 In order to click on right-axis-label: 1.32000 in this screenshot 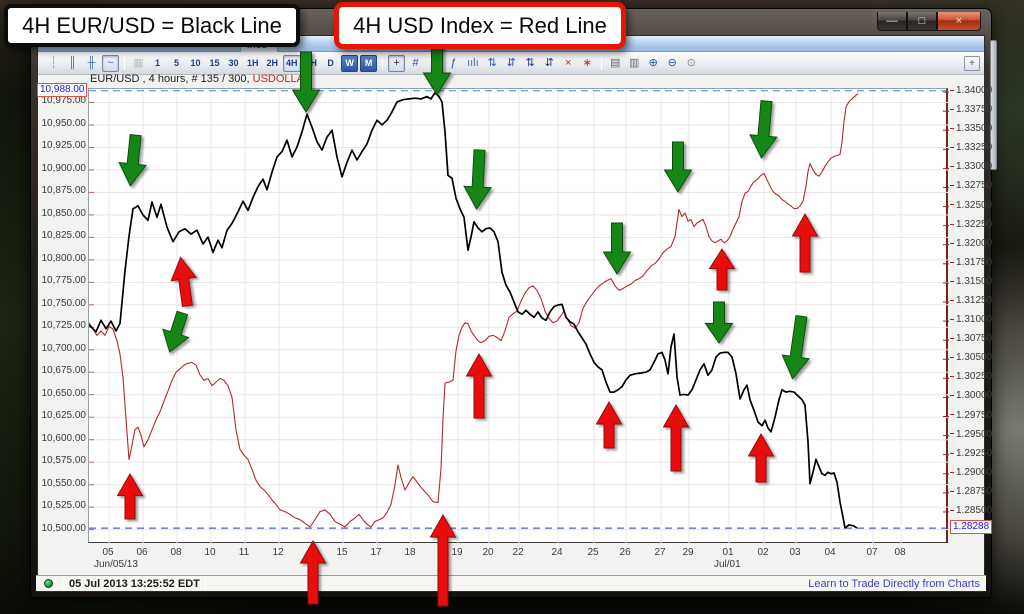, I will do `click(971, 243)`.